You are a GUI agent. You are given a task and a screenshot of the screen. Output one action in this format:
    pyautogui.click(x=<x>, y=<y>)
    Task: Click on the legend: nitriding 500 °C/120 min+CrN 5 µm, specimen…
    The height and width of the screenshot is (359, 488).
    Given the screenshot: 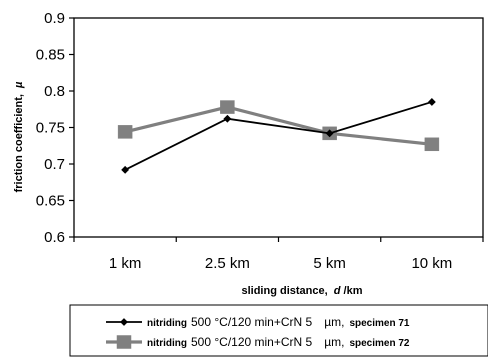 What is the action you would take?
    pyautogui.click(x=278, y=330)
    